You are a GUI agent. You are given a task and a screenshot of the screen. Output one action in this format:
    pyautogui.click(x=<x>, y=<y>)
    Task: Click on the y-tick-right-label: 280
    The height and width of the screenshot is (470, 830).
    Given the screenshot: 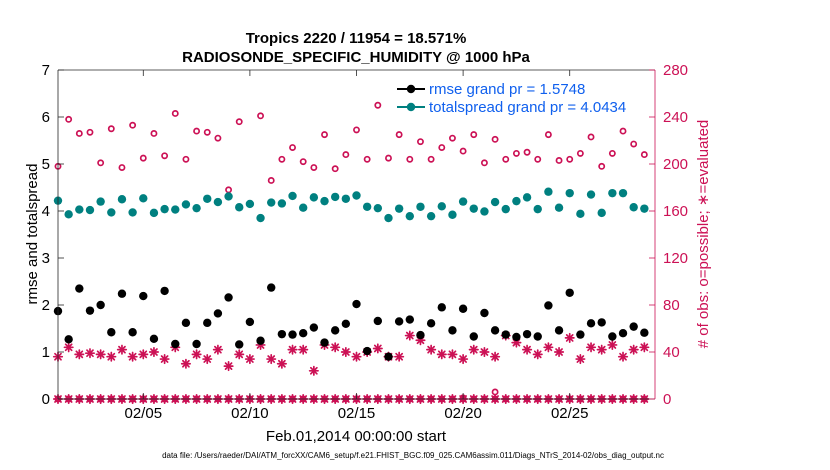 What is the action you would take?
    pyautogui.click(x=675, y=70)
    